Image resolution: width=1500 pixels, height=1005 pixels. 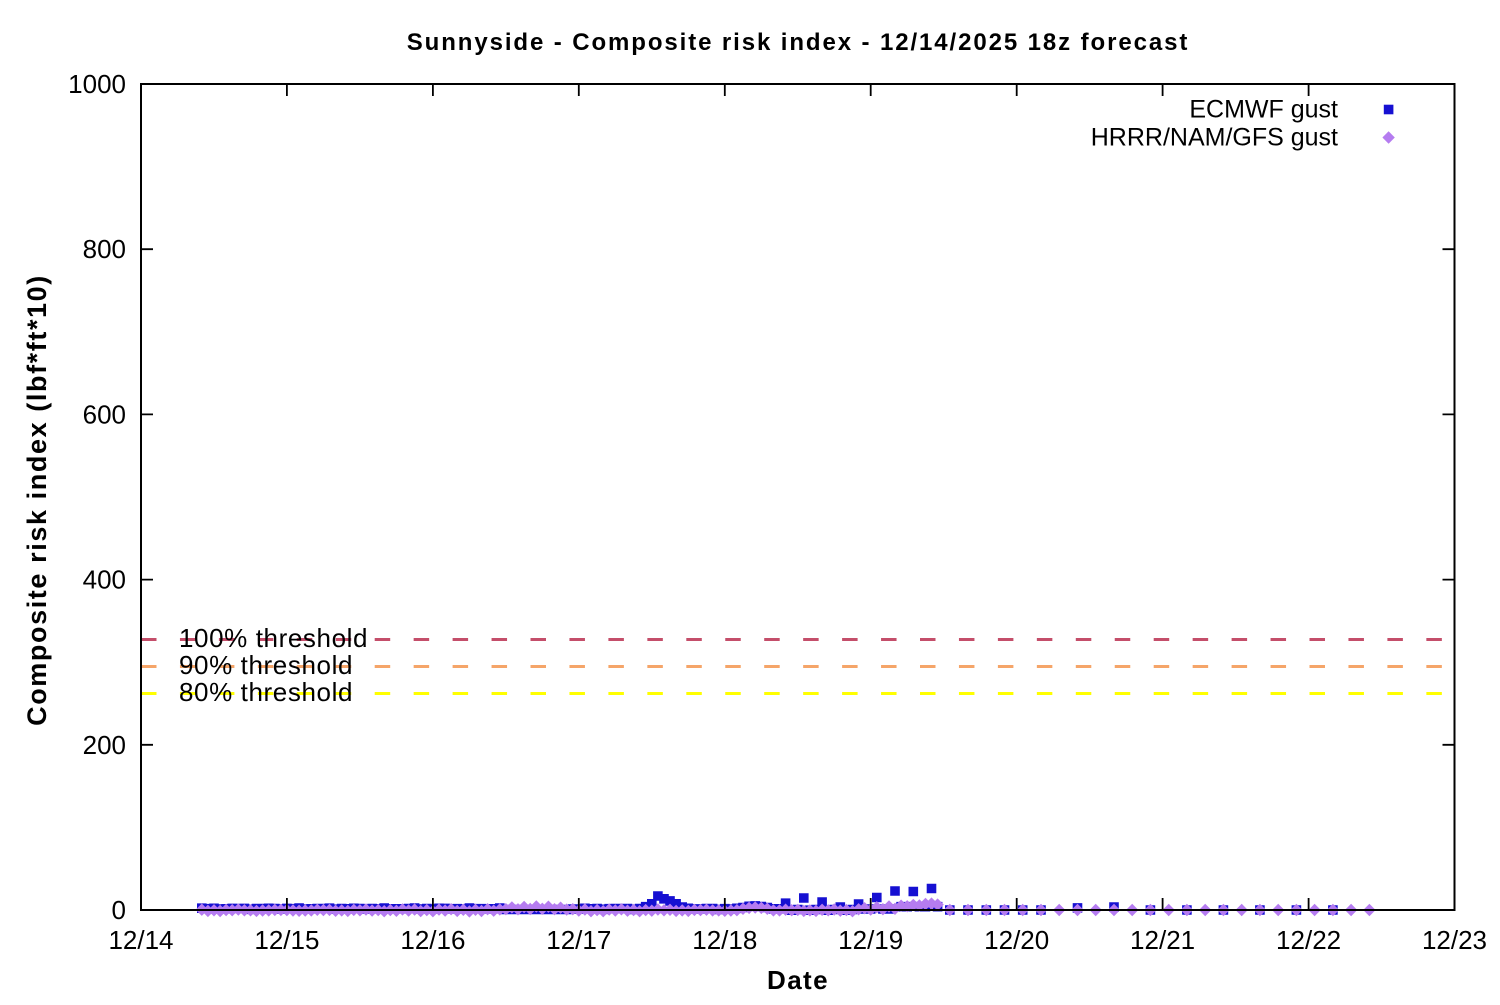 I want to click on svg-text: 12/16, so click(x=432, y=940).